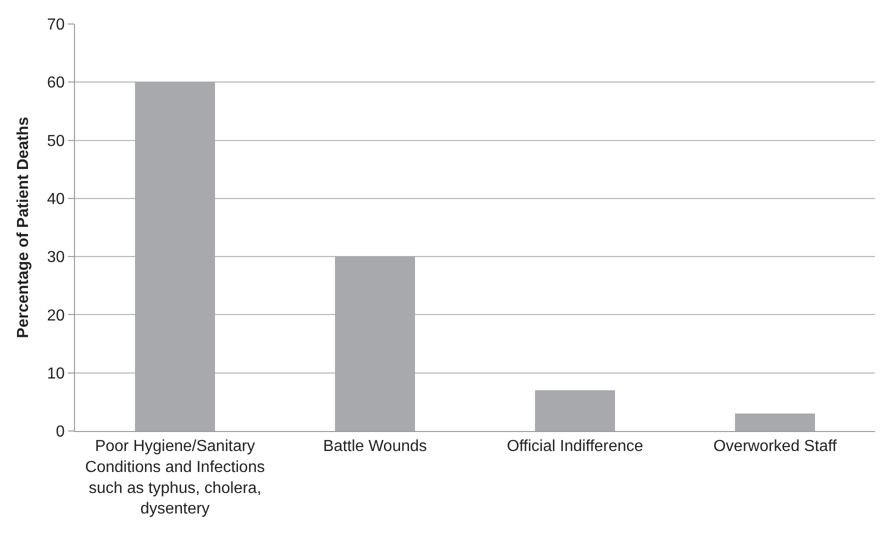 The height and width of the screenshot is (538, 883). What do you see at coordinates (23, 227) in the screenshot?
I see `y-axis-title: Percentage of Patient Deaths` at bounding box center [23, 227].